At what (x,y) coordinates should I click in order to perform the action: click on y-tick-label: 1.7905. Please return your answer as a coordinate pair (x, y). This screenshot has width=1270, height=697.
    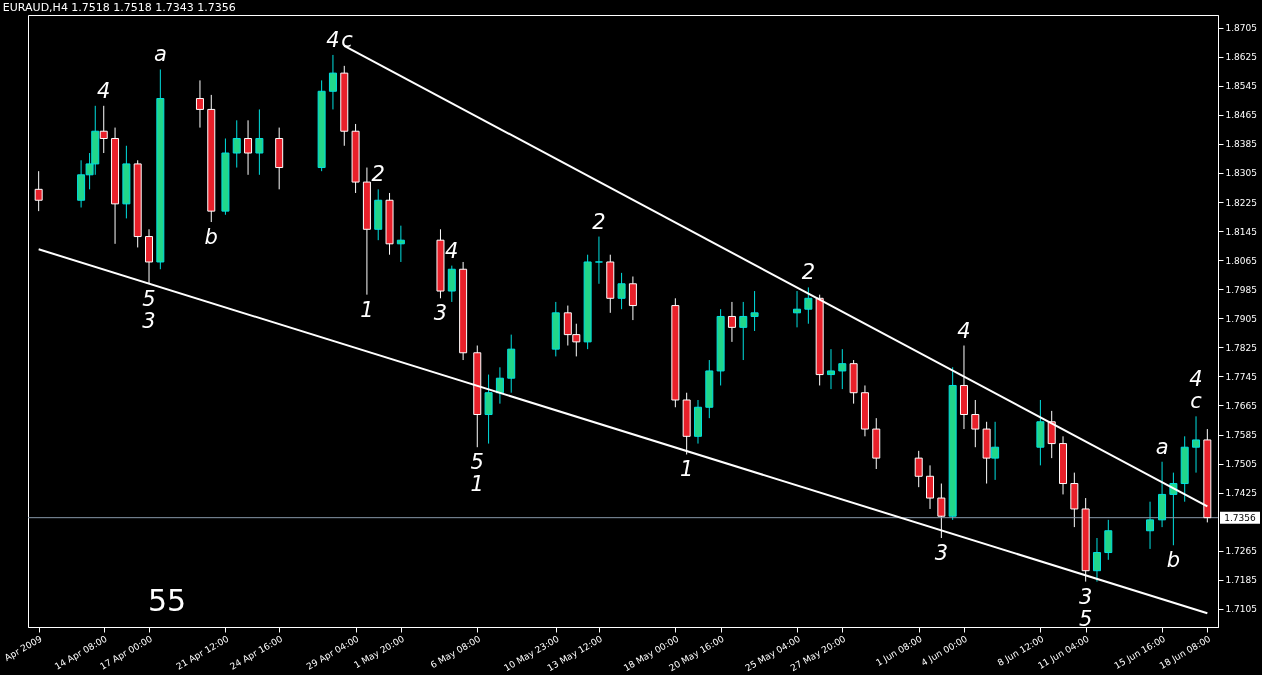
    Looking at the image, I should click on (1241, 318).